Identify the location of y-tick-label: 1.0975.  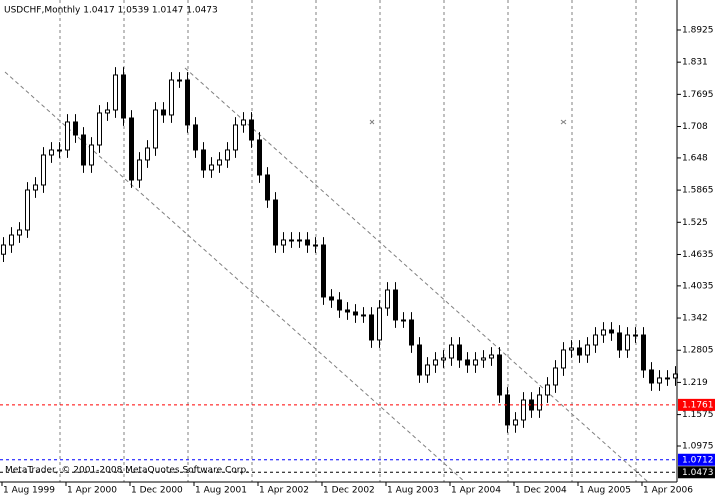
(698, 446).